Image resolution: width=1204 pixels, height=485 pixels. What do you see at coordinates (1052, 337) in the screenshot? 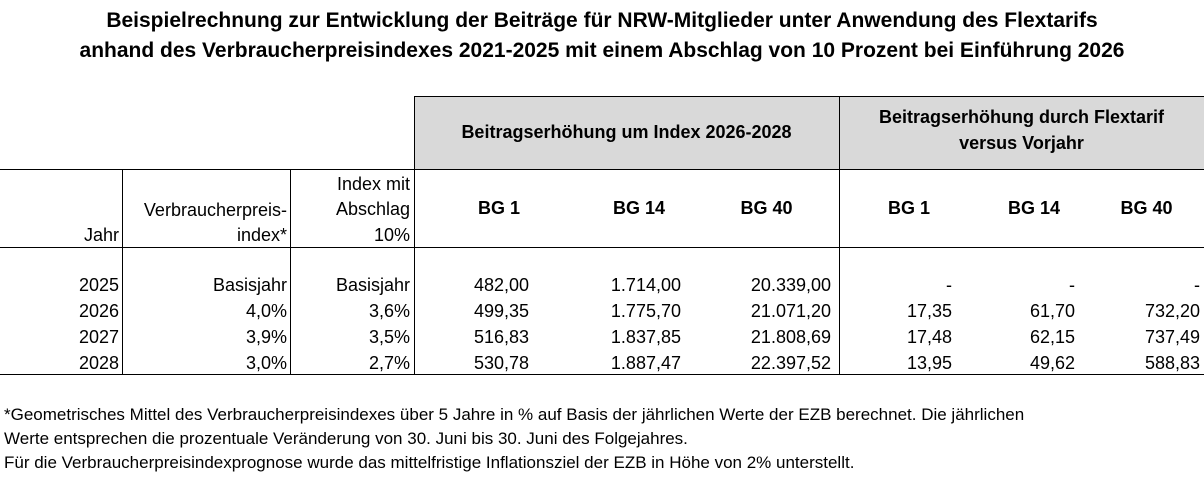
I see `cell-bg14-flex: 62,15` at bounding box center [1052, 337].